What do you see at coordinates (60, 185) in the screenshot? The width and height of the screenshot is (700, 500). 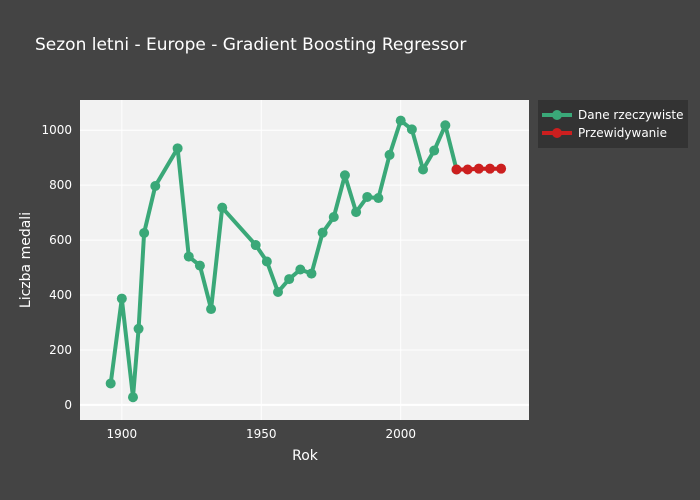 I see `y-tick-label: 800` at bounding box center [60, 185].